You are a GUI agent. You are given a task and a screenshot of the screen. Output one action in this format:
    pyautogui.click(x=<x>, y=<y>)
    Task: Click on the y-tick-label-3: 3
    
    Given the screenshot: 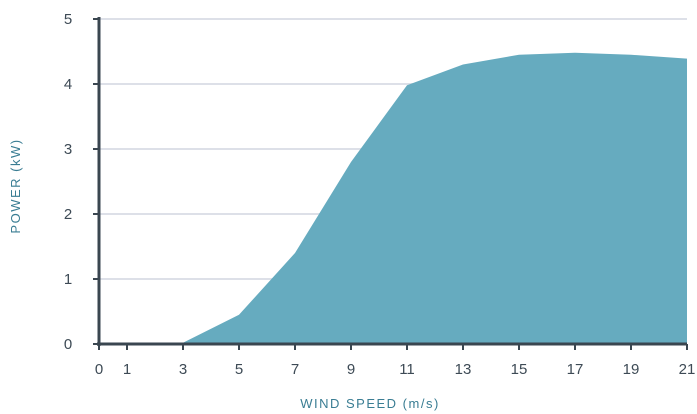 What is the action you would take?
    pyautogui.click(x=68, y=149)
    